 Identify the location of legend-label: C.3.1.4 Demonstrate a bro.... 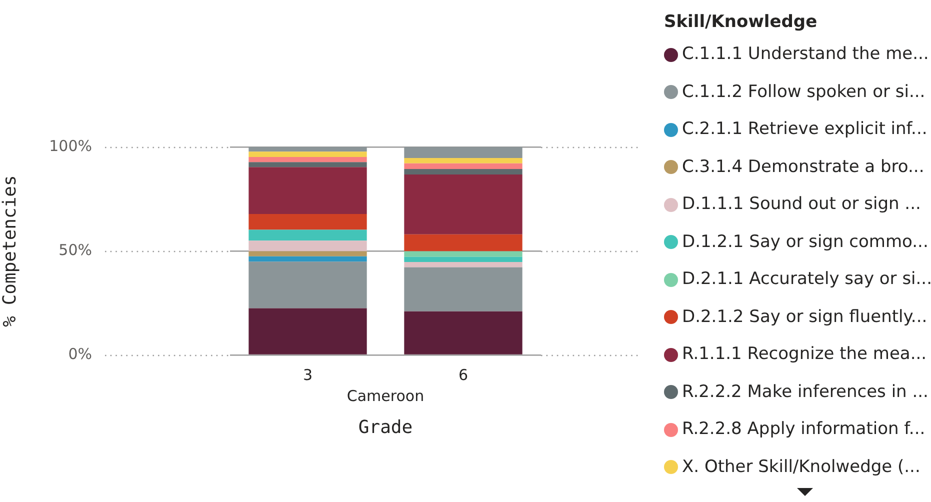
(803, 167).